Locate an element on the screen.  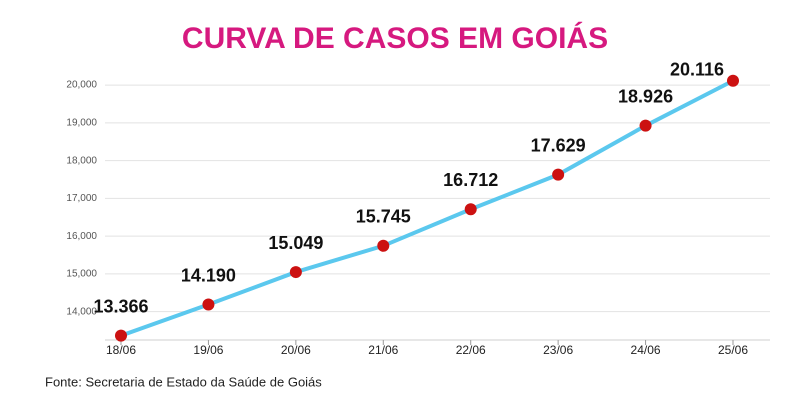
y-tick-label: 18,000 is located at coordinates (81, 160).